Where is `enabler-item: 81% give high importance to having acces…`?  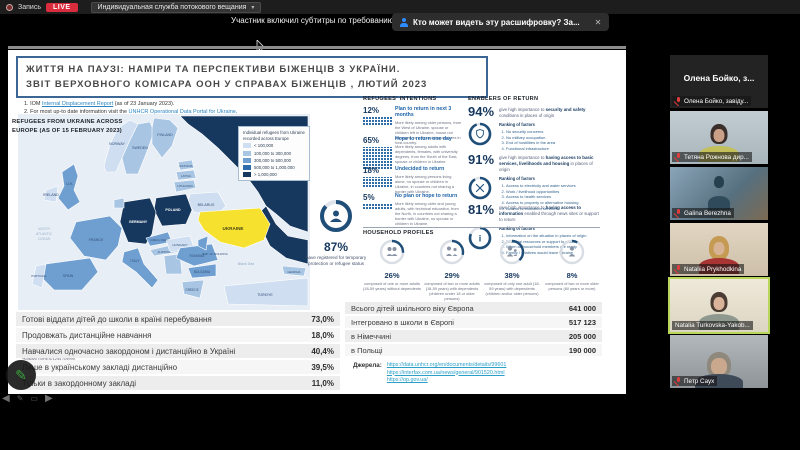
enabler-item: 81% give high importance to having acces… is located at coordinates (534, 229).